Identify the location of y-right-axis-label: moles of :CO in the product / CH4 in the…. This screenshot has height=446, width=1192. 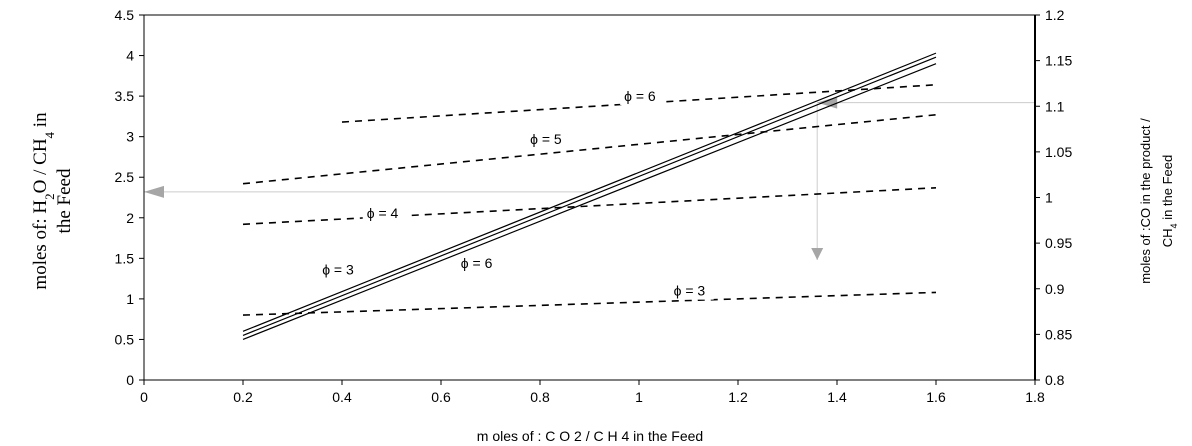
(1158, 201).